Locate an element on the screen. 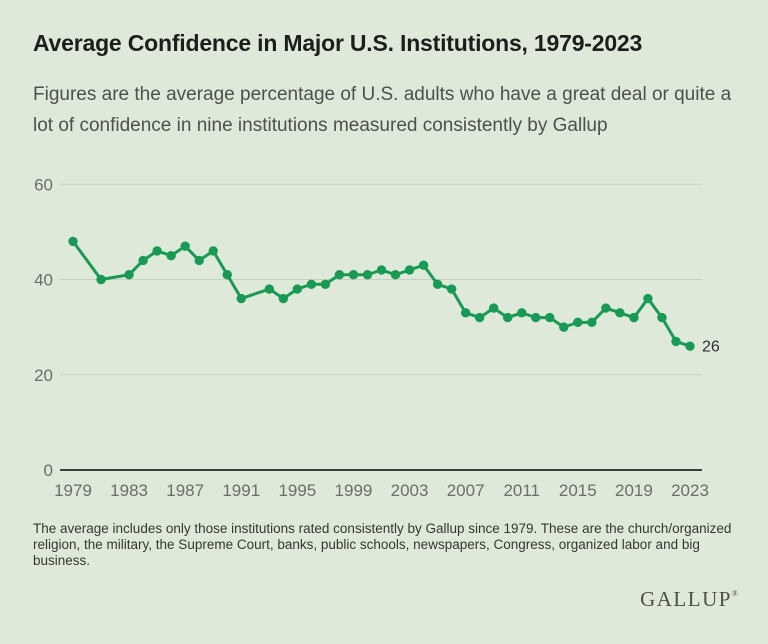  x-tick-label: 1979 is located at coordinates (73, 490).